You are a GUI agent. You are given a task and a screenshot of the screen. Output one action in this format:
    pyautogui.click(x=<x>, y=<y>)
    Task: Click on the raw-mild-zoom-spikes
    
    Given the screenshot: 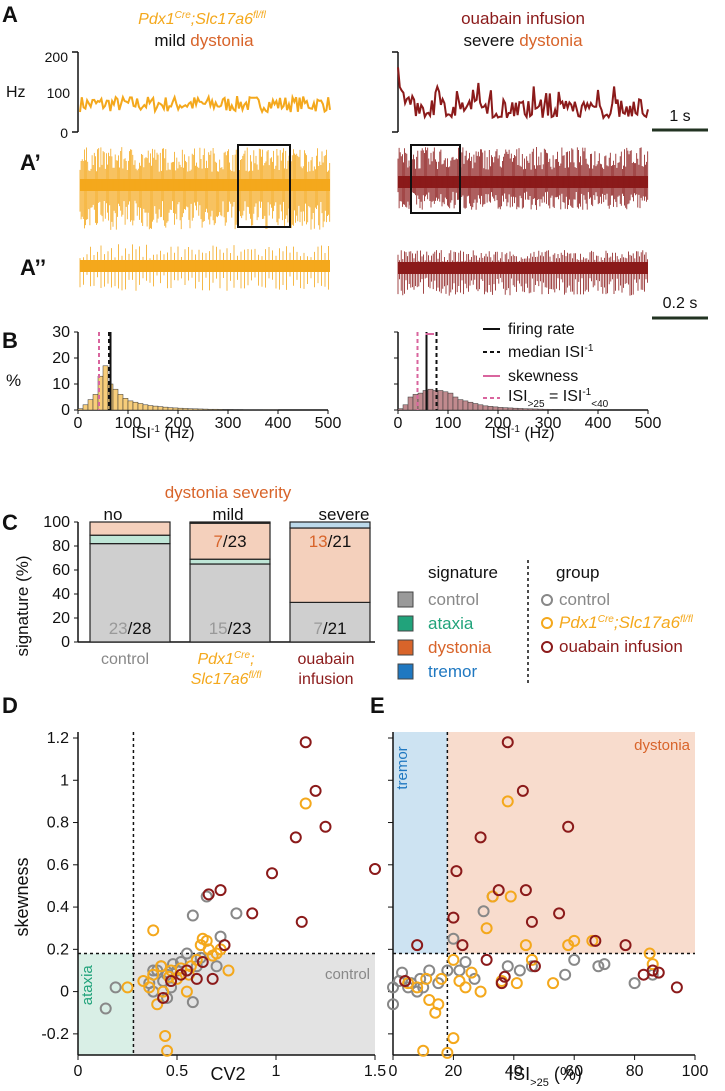 What is the action you would take?
    pyautogui.click(x=204, y=267)
    